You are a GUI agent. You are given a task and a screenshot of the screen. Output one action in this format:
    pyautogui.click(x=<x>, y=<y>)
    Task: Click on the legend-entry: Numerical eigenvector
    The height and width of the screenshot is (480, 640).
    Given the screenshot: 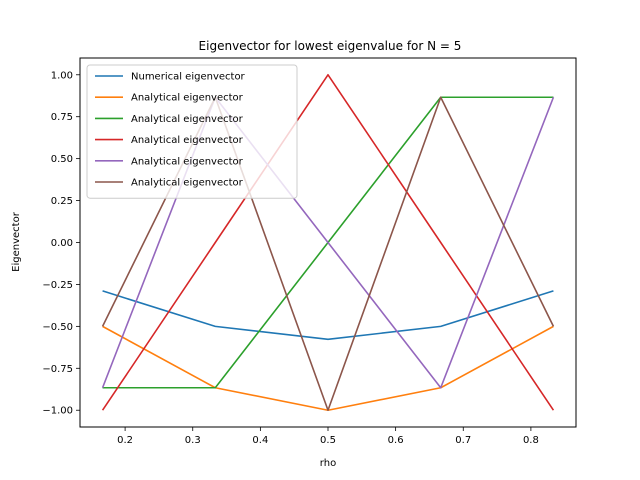 What is the action you would take?
    pyautogui.click(x=188, y=77)
    